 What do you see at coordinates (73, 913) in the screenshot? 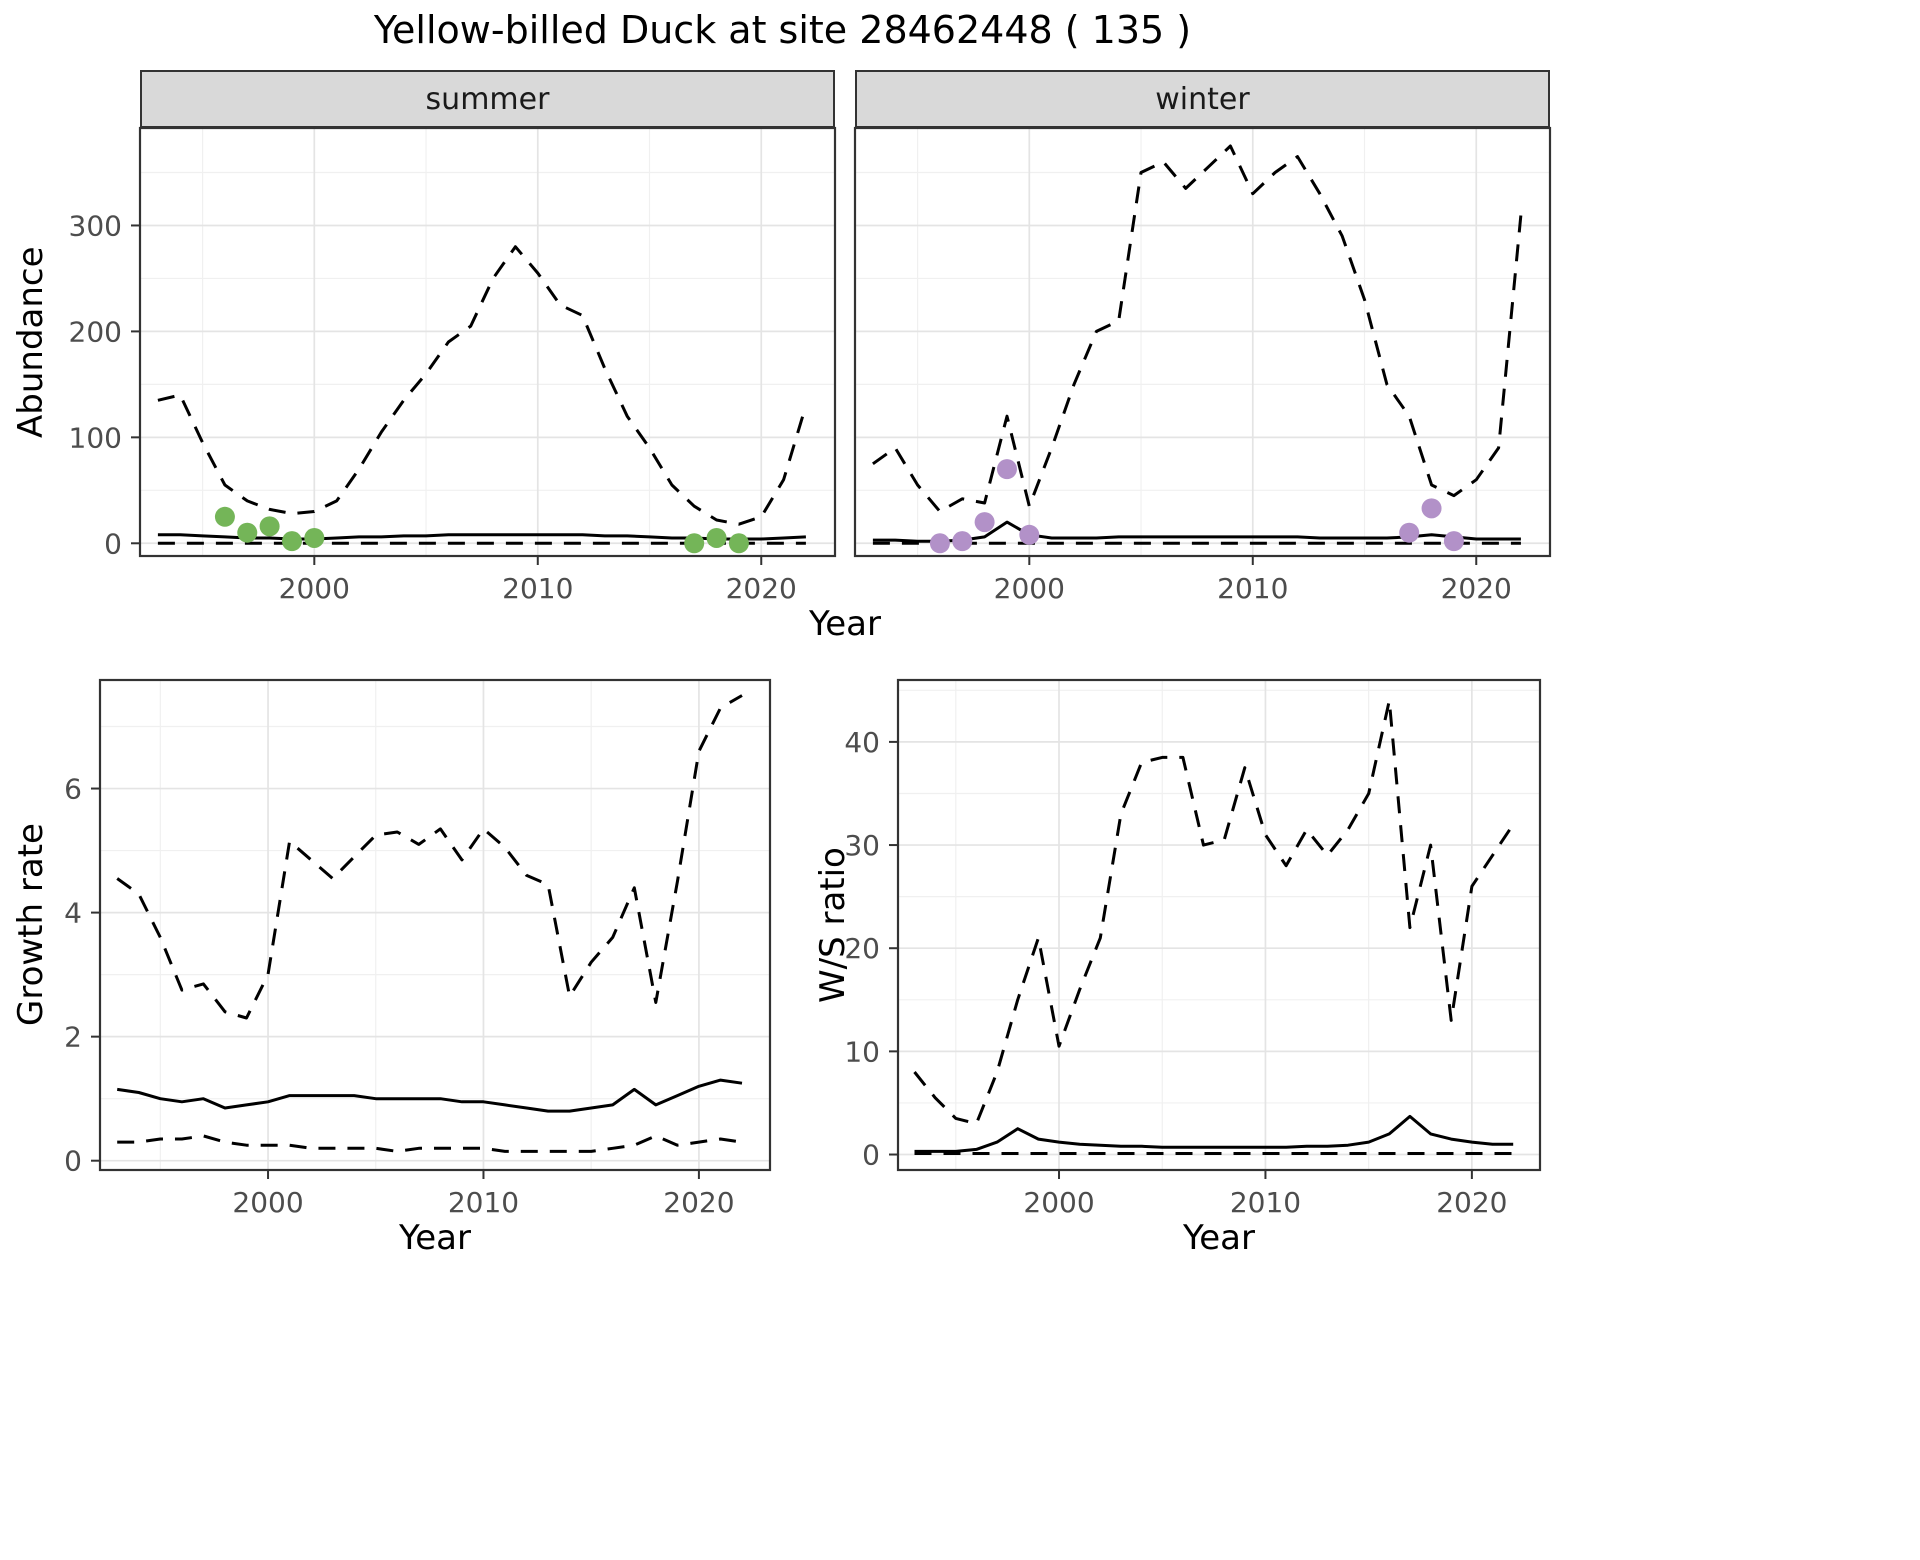
I see `y-tick-label: 4` at bounding box center [73, 913].